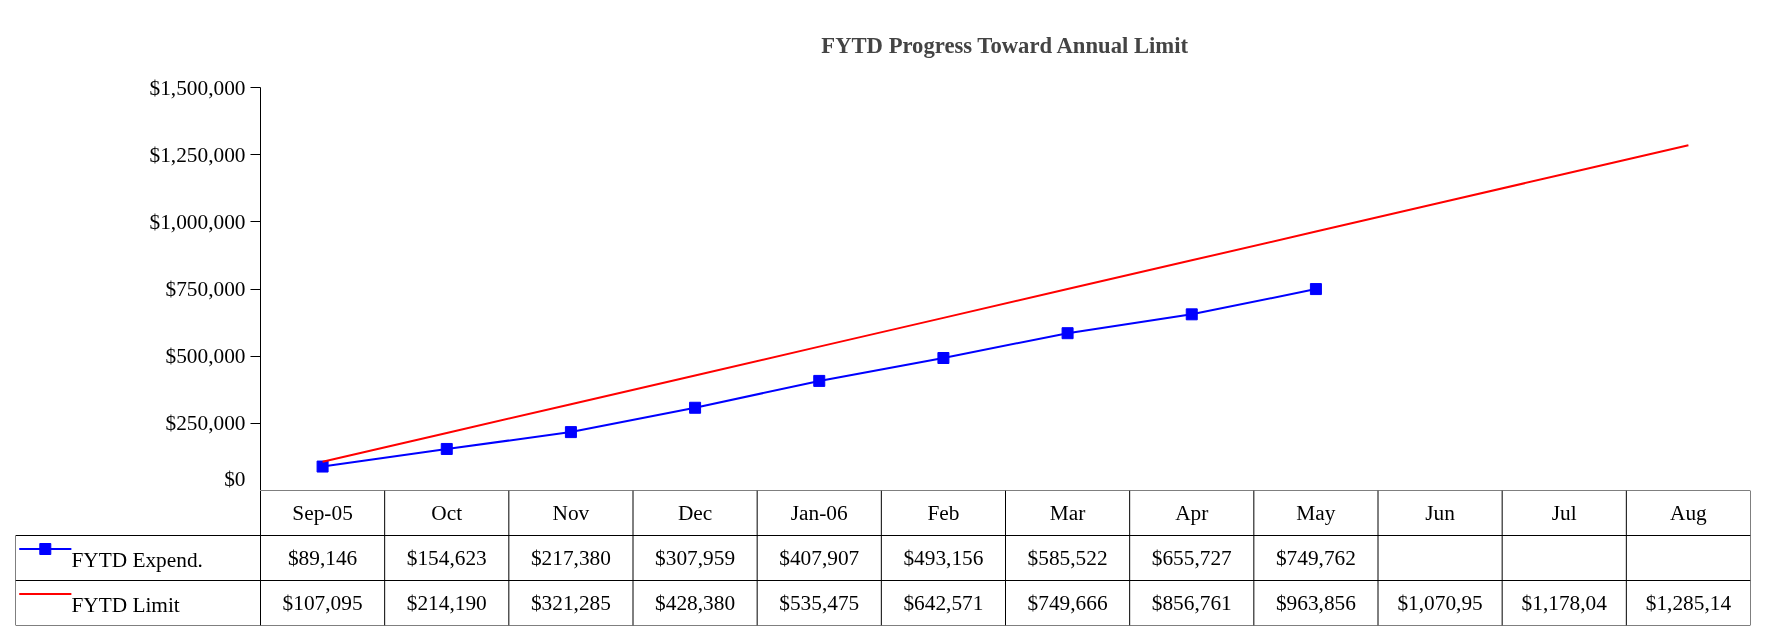  Describe the element at coordinates (137, 560) in the screenshot. I see `legend-label: FYTD Expend.` at that location.